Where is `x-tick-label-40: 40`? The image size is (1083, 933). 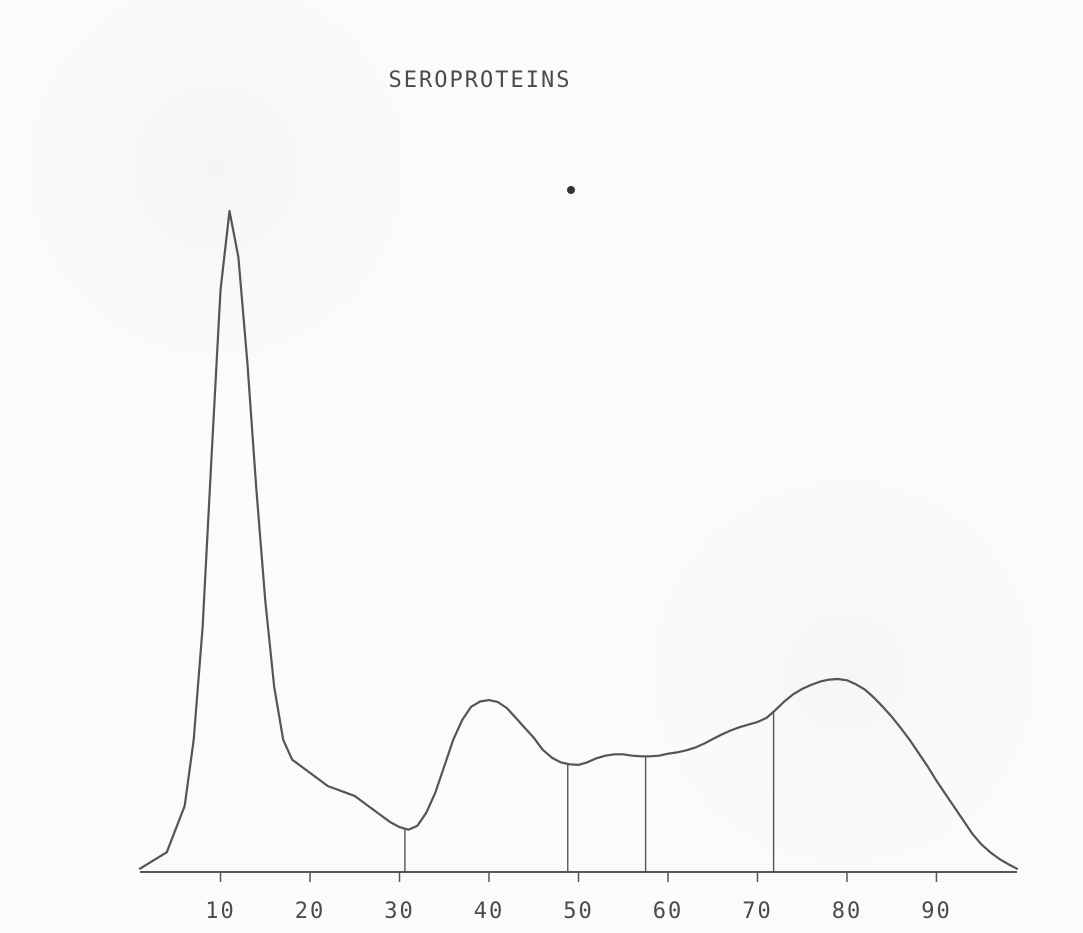
x-tick-label-40: 40 is located at coordinates (489, 911).